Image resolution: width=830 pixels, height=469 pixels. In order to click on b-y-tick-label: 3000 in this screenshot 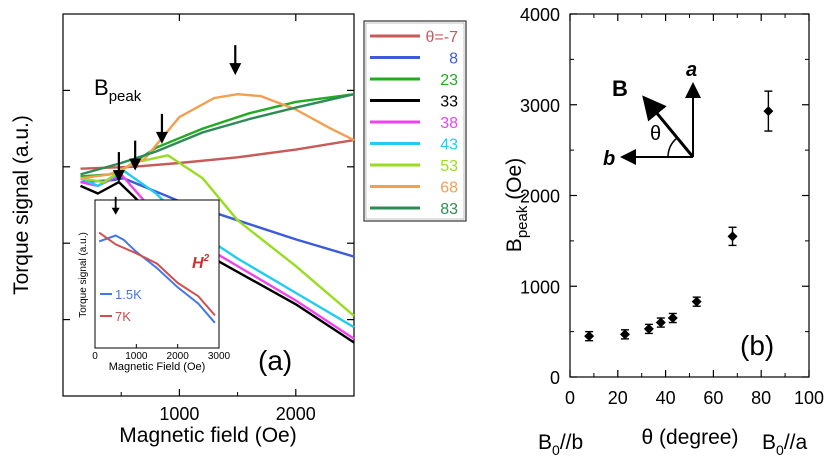, I will do `click(540, 106)`.